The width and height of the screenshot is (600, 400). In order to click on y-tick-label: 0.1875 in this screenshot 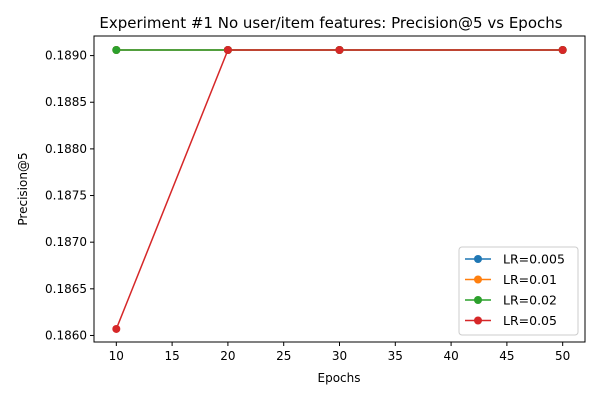, I will do `click(66, 196)`.